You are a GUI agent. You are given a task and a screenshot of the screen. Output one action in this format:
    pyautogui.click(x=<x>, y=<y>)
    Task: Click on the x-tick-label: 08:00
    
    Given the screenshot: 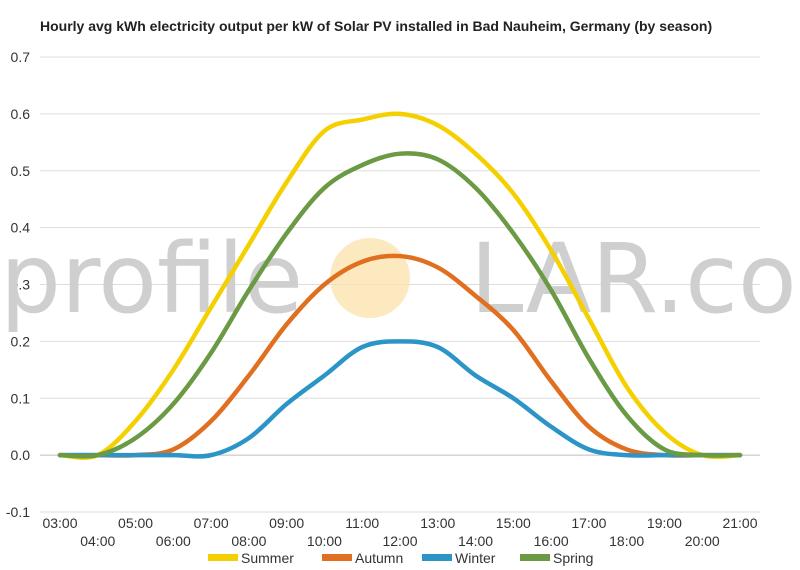 What is the action you would take?
    pyautogui.click(x=248, y=541)
    